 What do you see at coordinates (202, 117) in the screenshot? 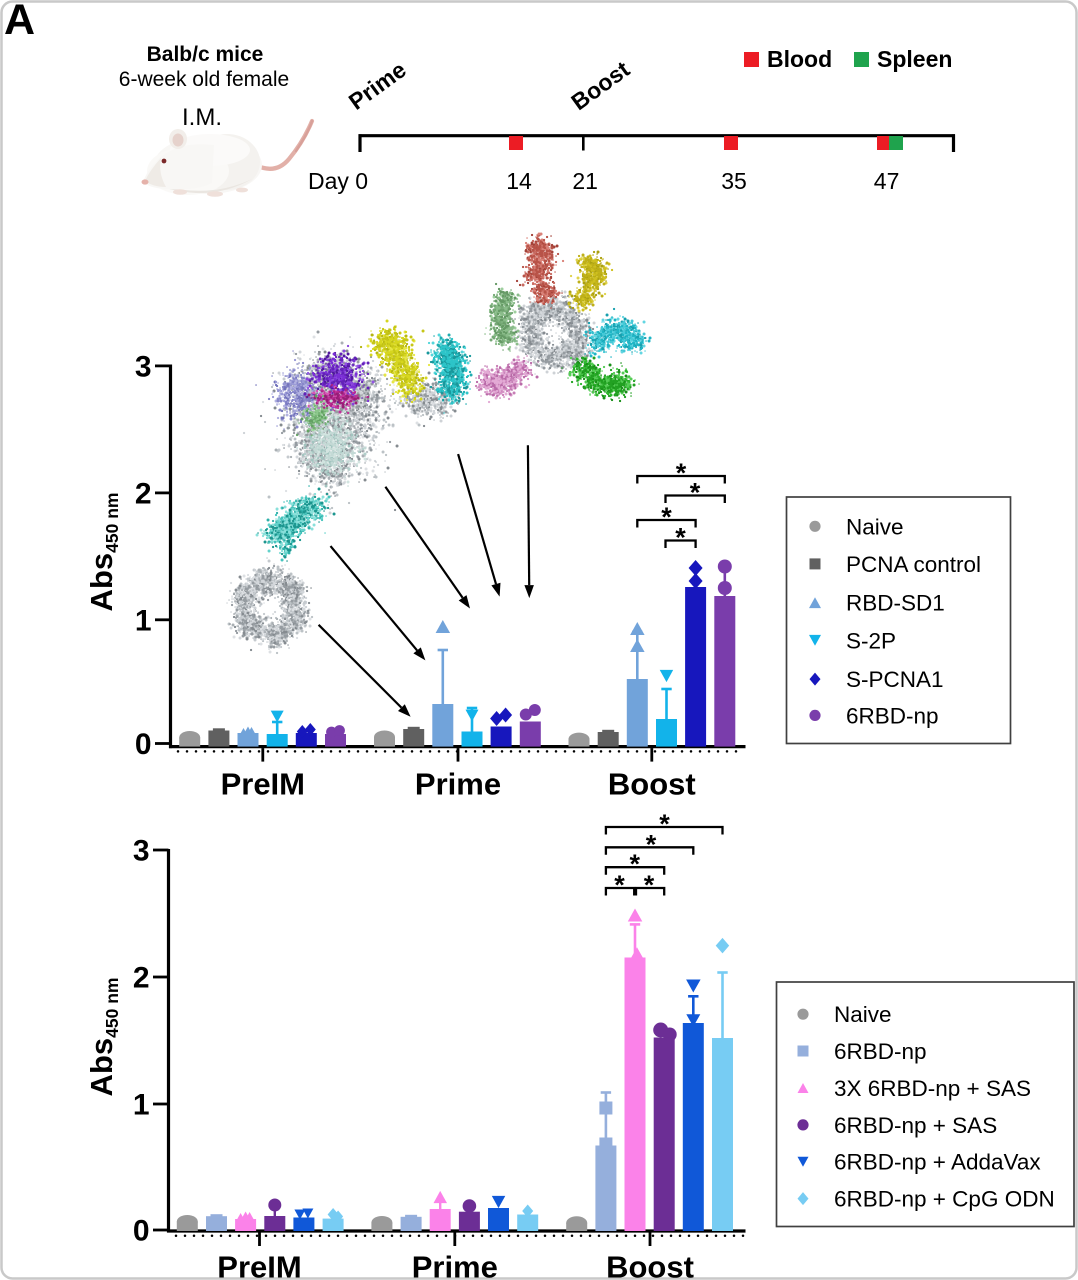
I see `svg-text: I.M.` at bounding box center [202, 117].